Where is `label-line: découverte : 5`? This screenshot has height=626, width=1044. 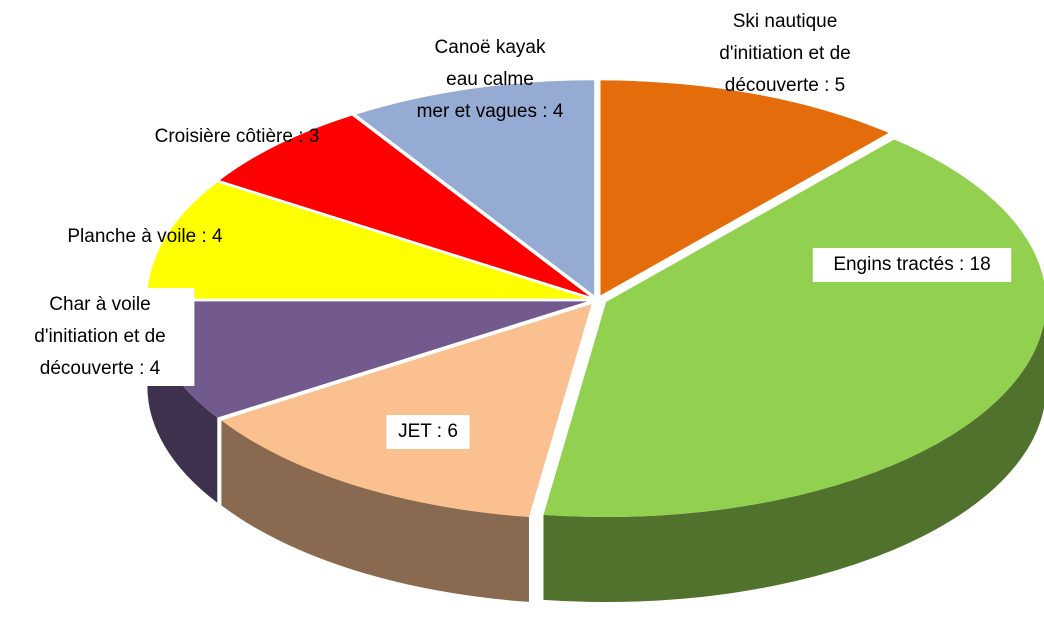
label-line: découverte : 5 is located at coordinates (785, 85).